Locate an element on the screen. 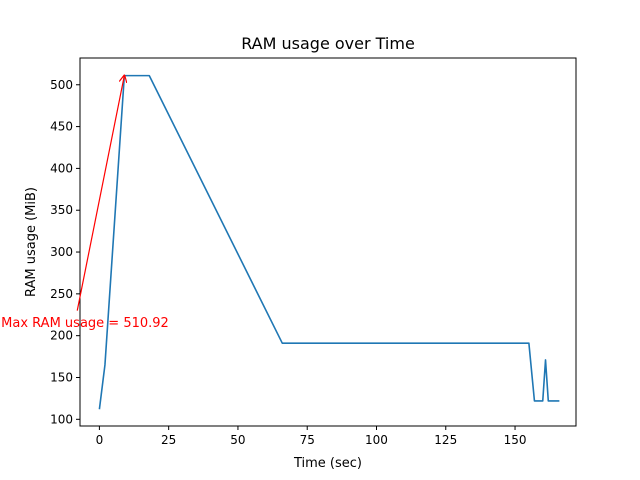 The image size is (640, 480). x-axis-label: Time (sec) is located at coordinates (327, 463).